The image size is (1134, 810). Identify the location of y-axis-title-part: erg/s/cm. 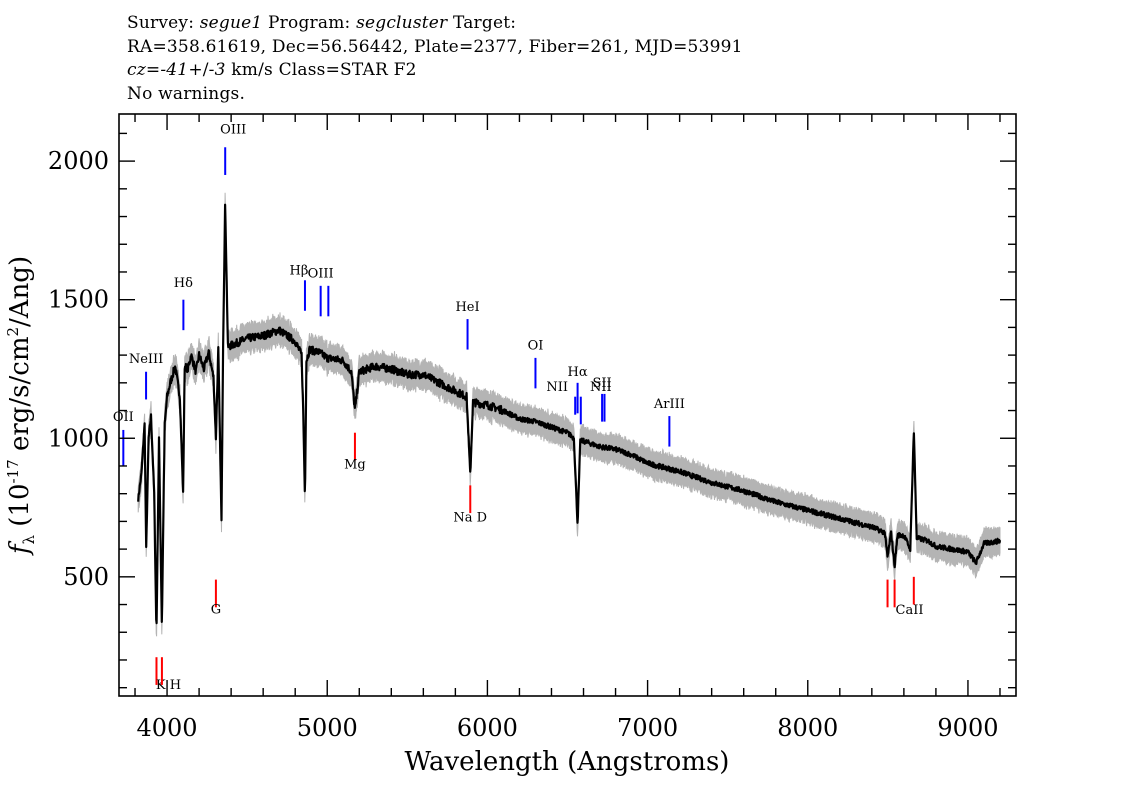
(20, 398).